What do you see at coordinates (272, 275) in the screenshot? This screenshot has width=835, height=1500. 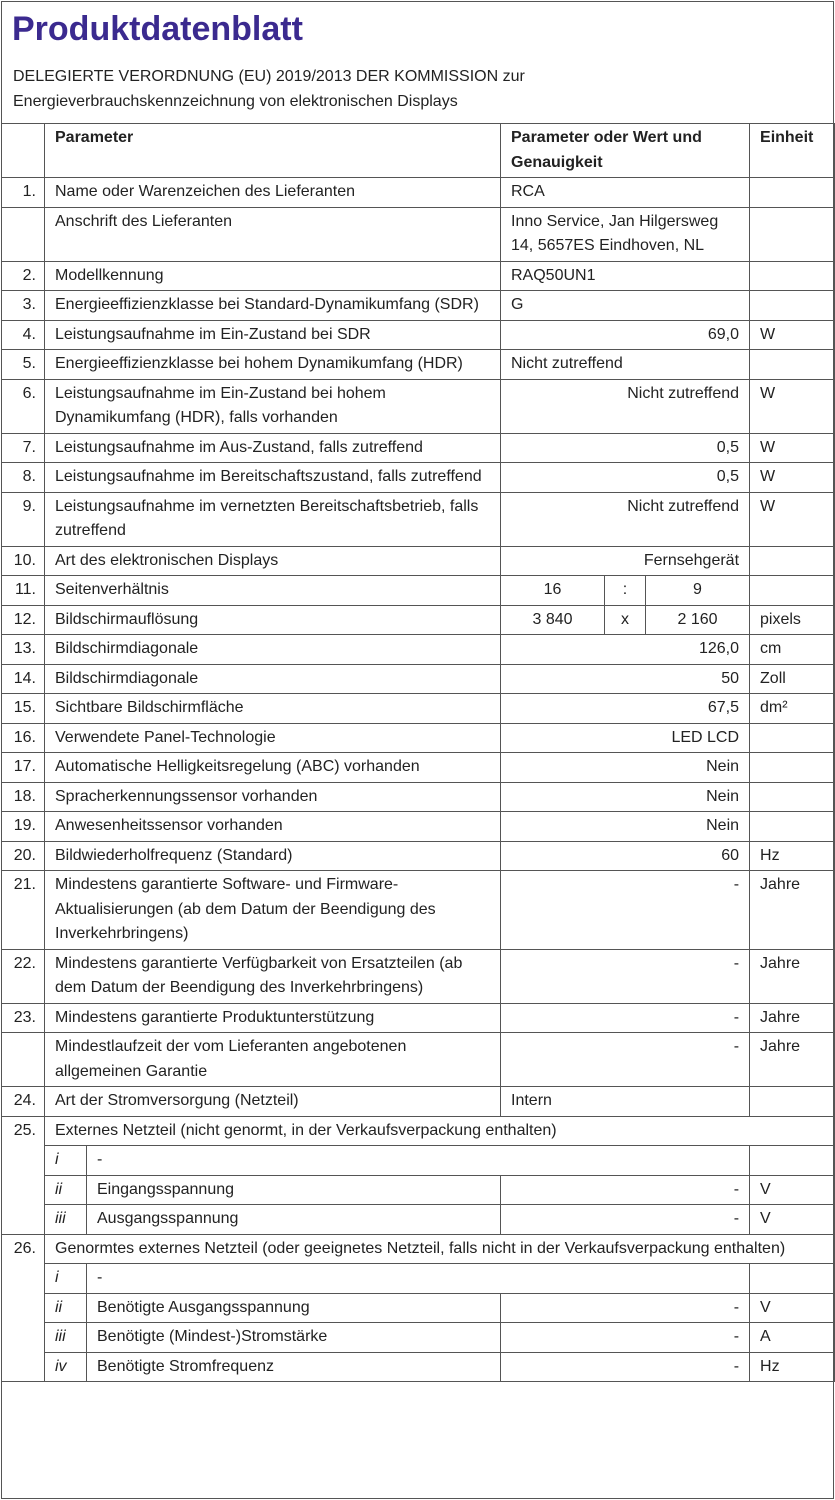 I see `parameter: Modellkennung` at bounding box center [272, 275].